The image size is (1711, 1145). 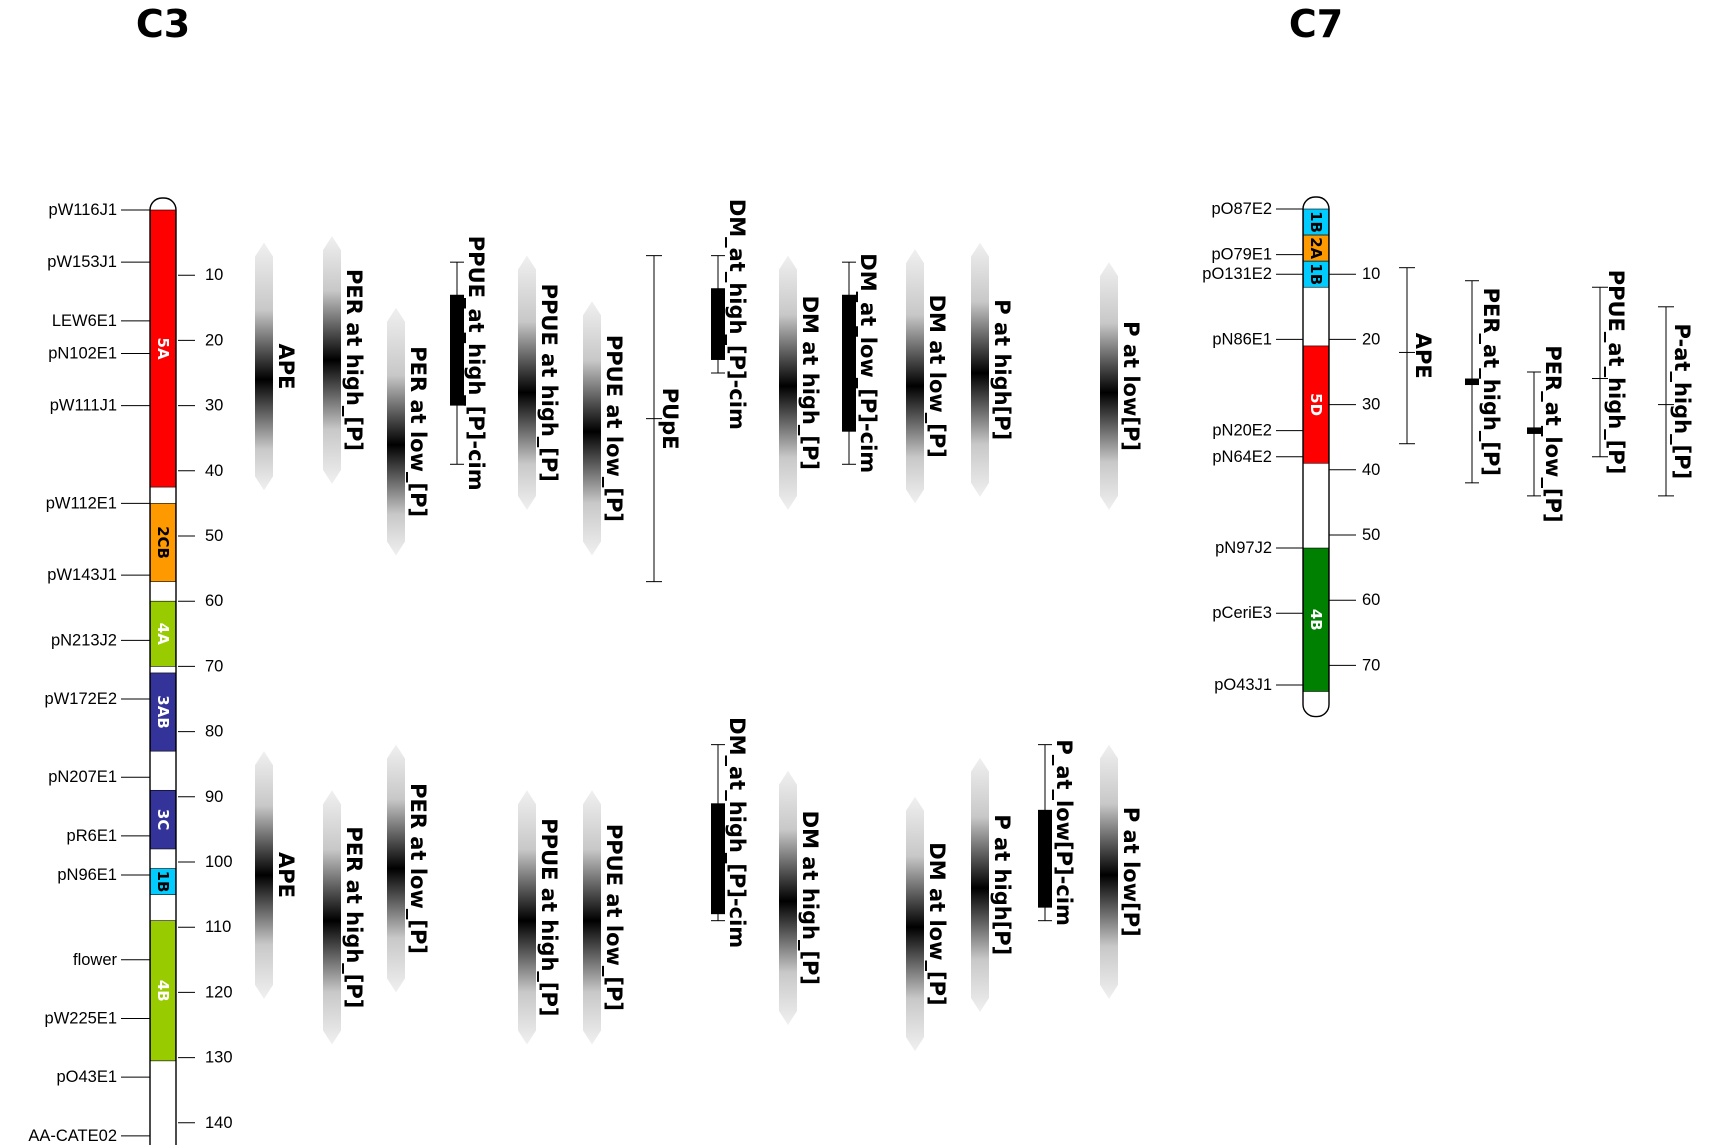 I want to click on synteny-block-label: 4B, so click(x=1316, y=620).